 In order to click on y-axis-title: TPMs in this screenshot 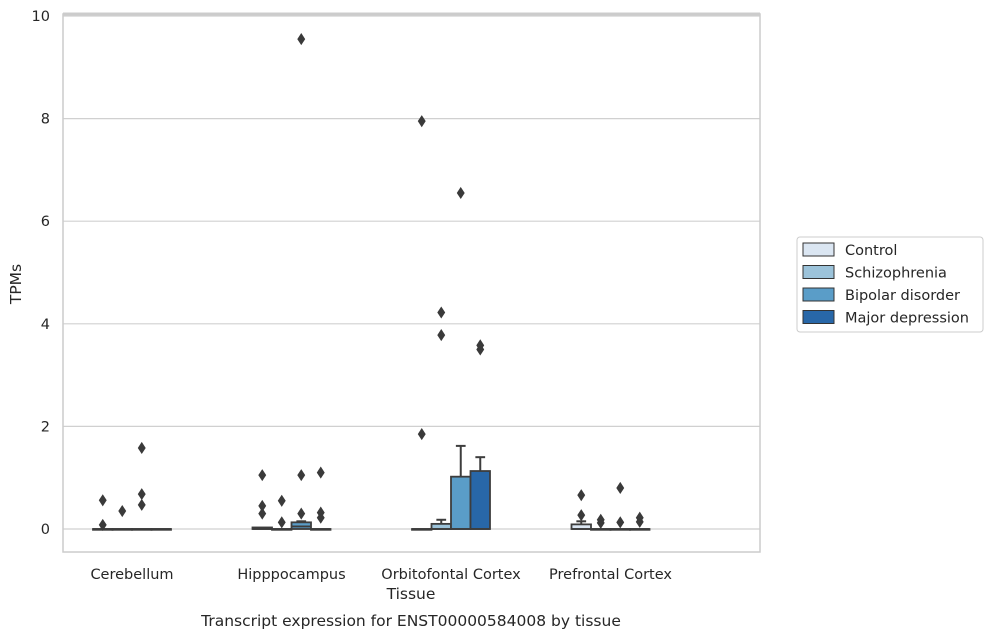, I will do `click(16, 284)`.